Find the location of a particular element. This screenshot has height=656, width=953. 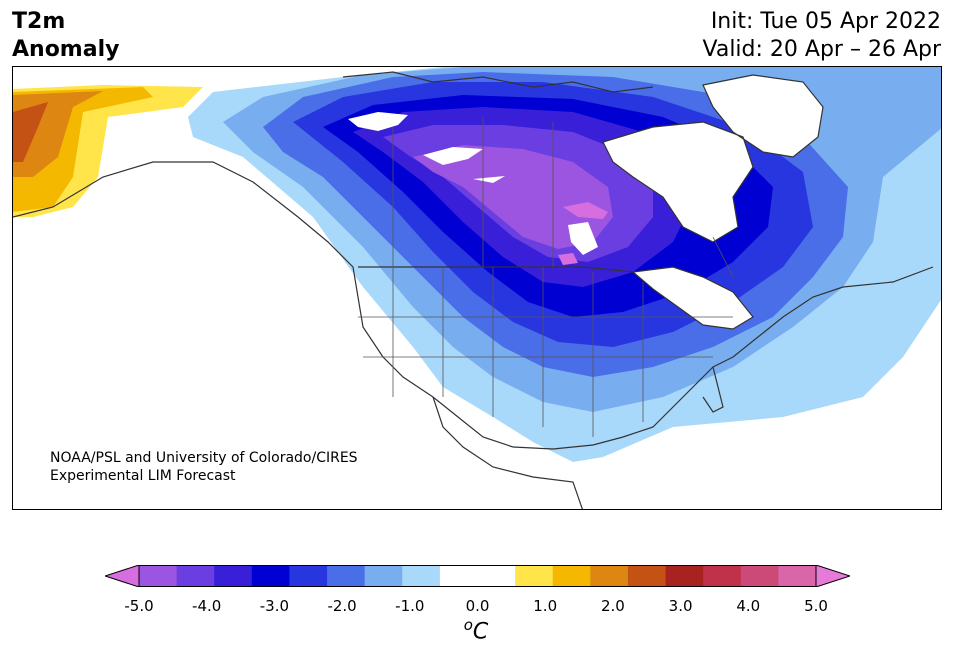

colorbar-extend-low is located at coordinates (122, 576).